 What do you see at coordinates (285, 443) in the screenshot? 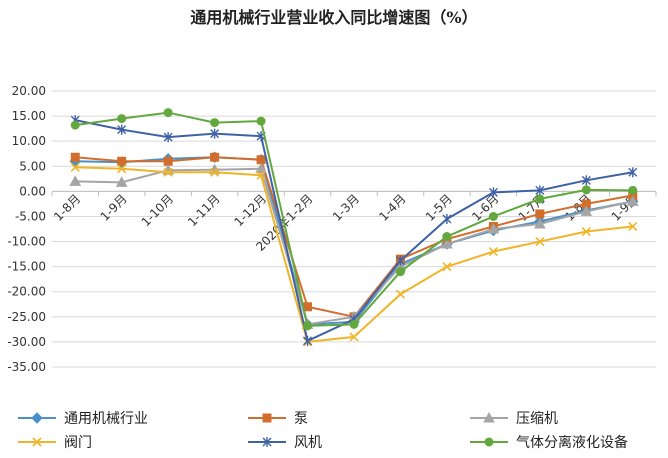
I see `legend-item: 风机` at bounding box center [285, 443].